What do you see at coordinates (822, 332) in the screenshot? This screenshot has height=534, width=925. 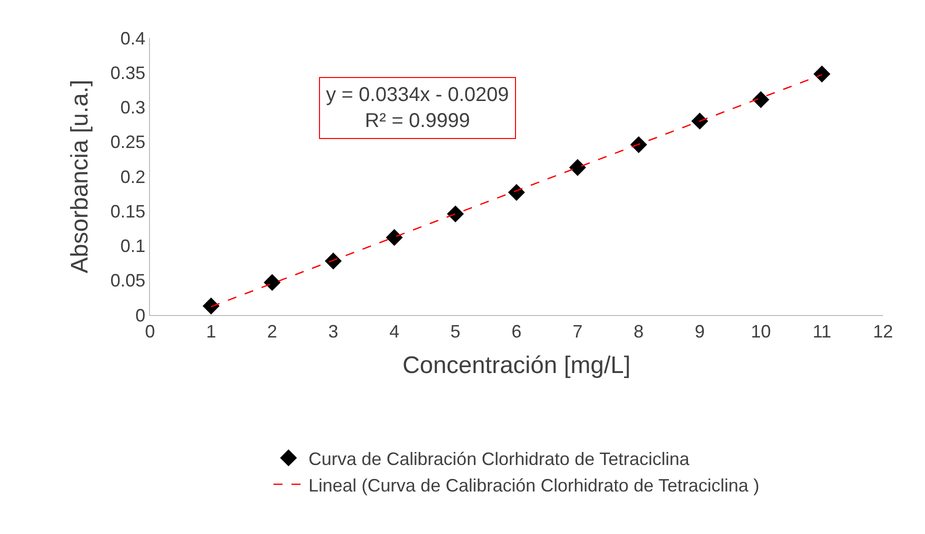 I see `x-tick-label: 11` at bounding box center [822, 332].